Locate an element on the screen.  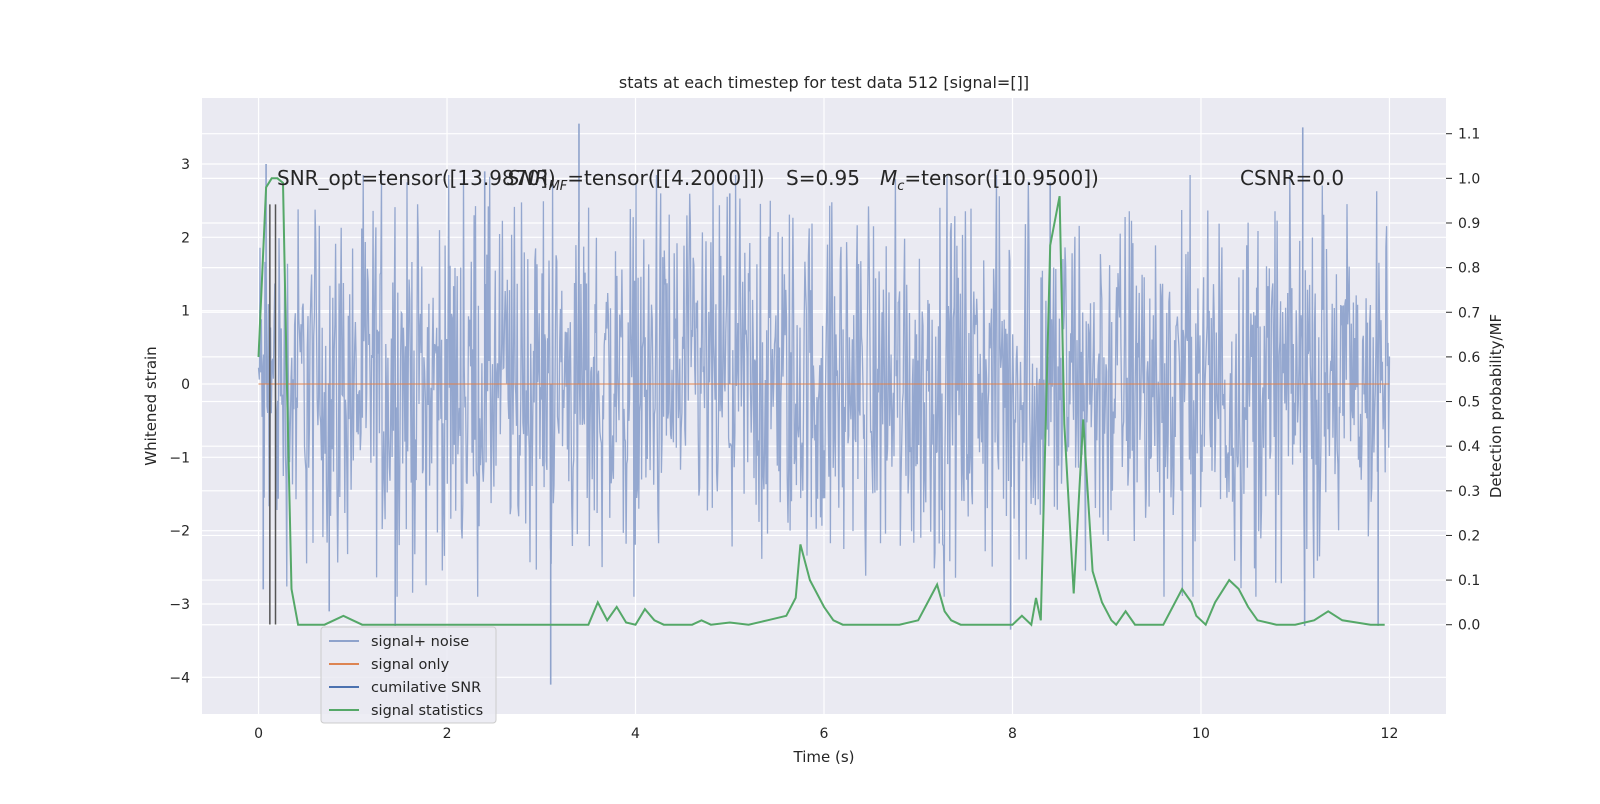
annotation-mc: Mc=tensor([10.9500]) is located at coordinates (989, 180).